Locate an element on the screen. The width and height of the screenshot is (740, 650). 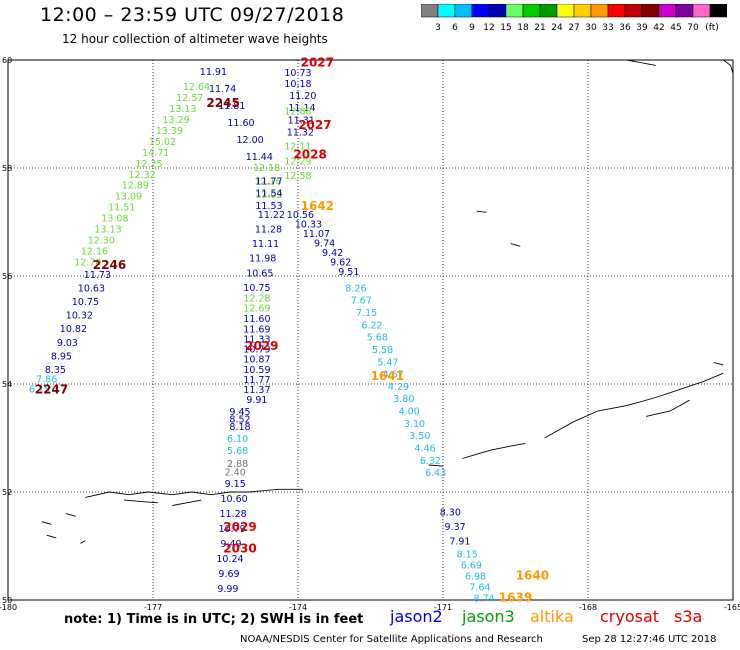
wave-height-label: 12.70 is located at coordinates (87, 263).